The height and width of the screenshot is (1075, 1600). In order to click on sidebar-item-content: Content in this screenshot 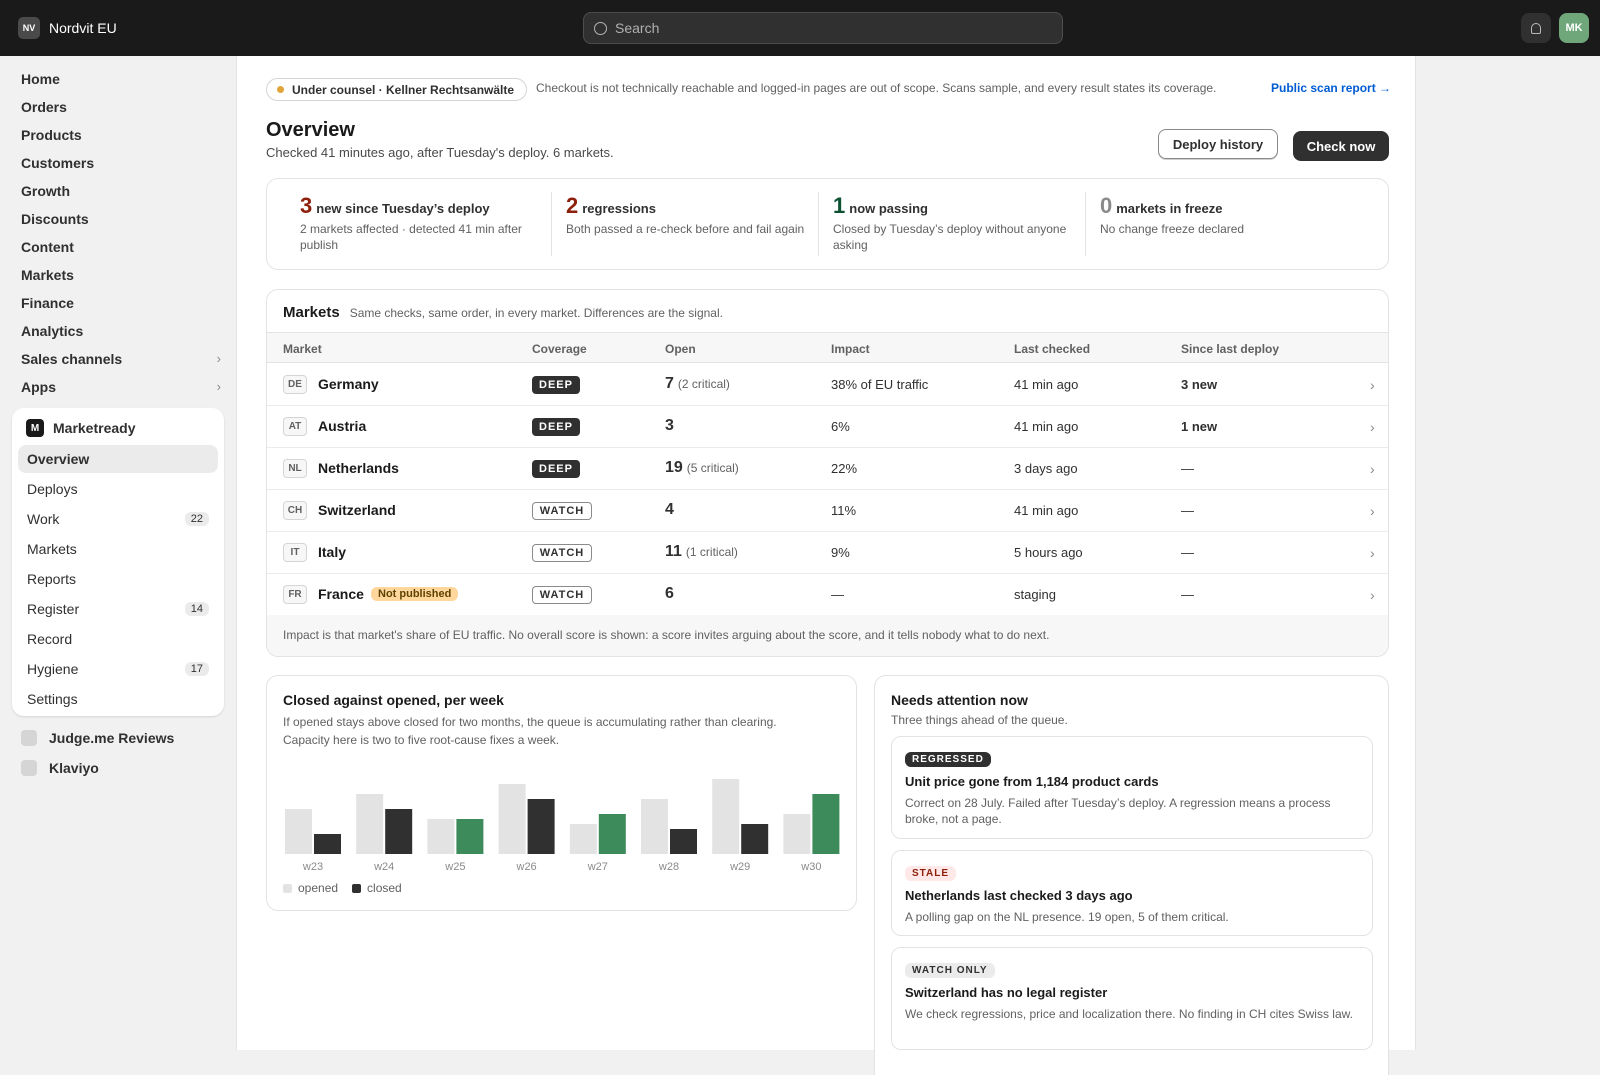, I will do `click(121, 247)`.